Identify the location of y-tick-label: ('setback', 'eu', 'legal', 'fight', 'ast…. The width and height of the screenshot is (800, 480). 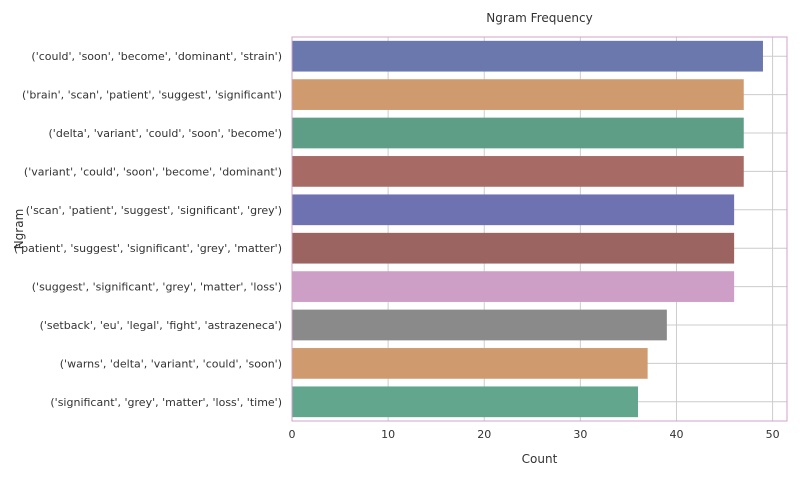
(161, 325).